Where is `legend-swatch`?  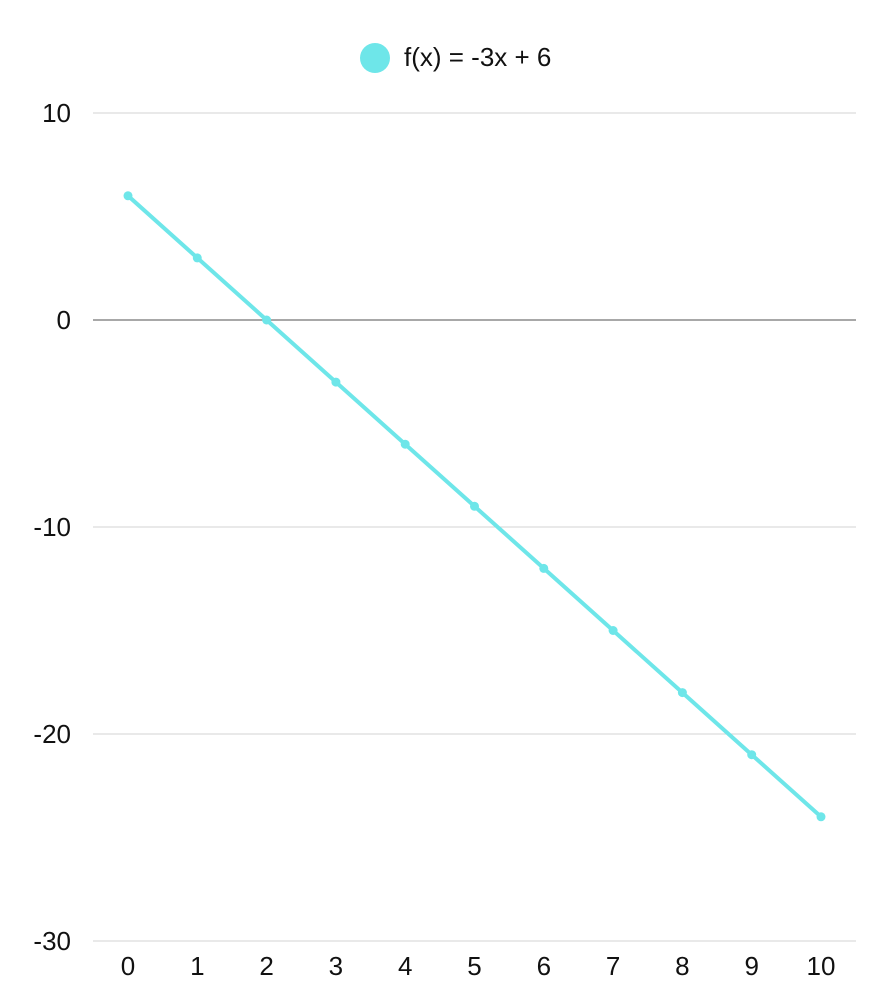
legend-swatch is located at coordinates (375, 58).